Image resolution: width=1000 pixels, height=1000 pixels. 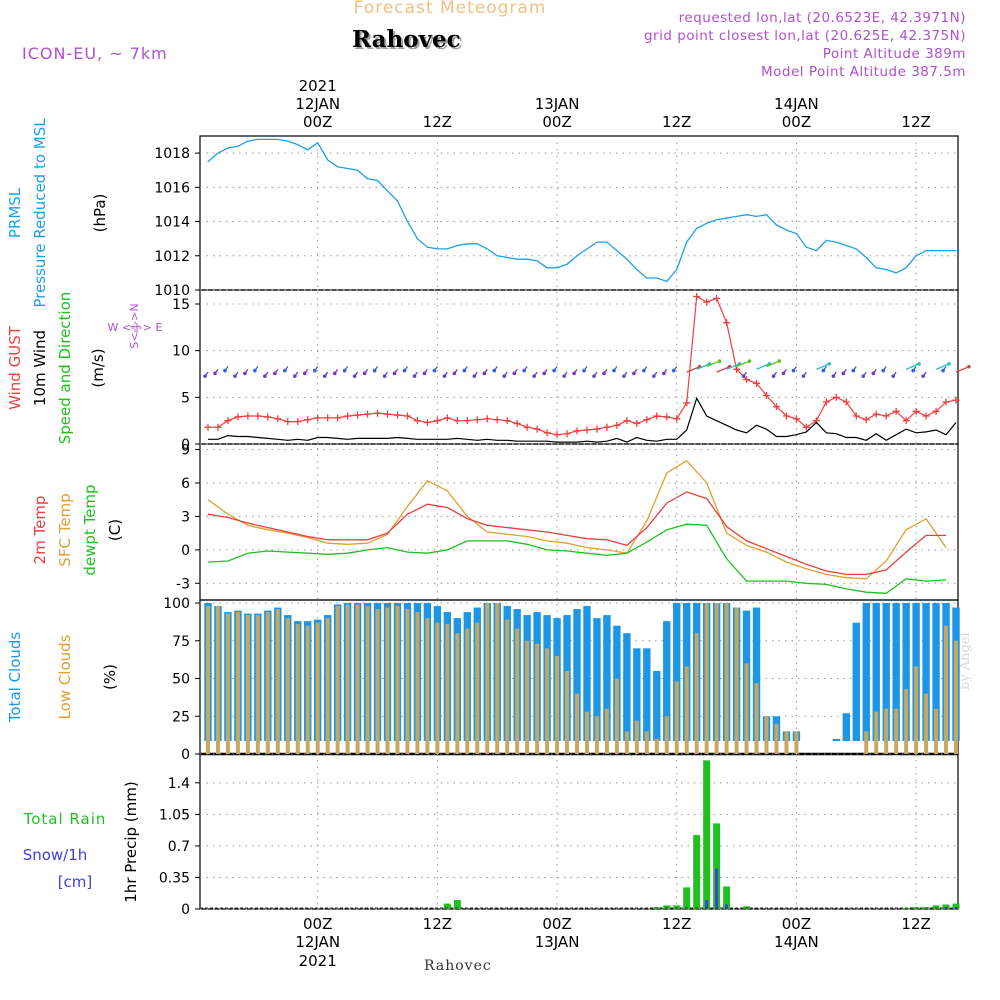 What do you see at coordinates (95, 53) in the screenshot?
I see `model-label: ICON-EU, ~ 7km` at bounding box center [95, 53].